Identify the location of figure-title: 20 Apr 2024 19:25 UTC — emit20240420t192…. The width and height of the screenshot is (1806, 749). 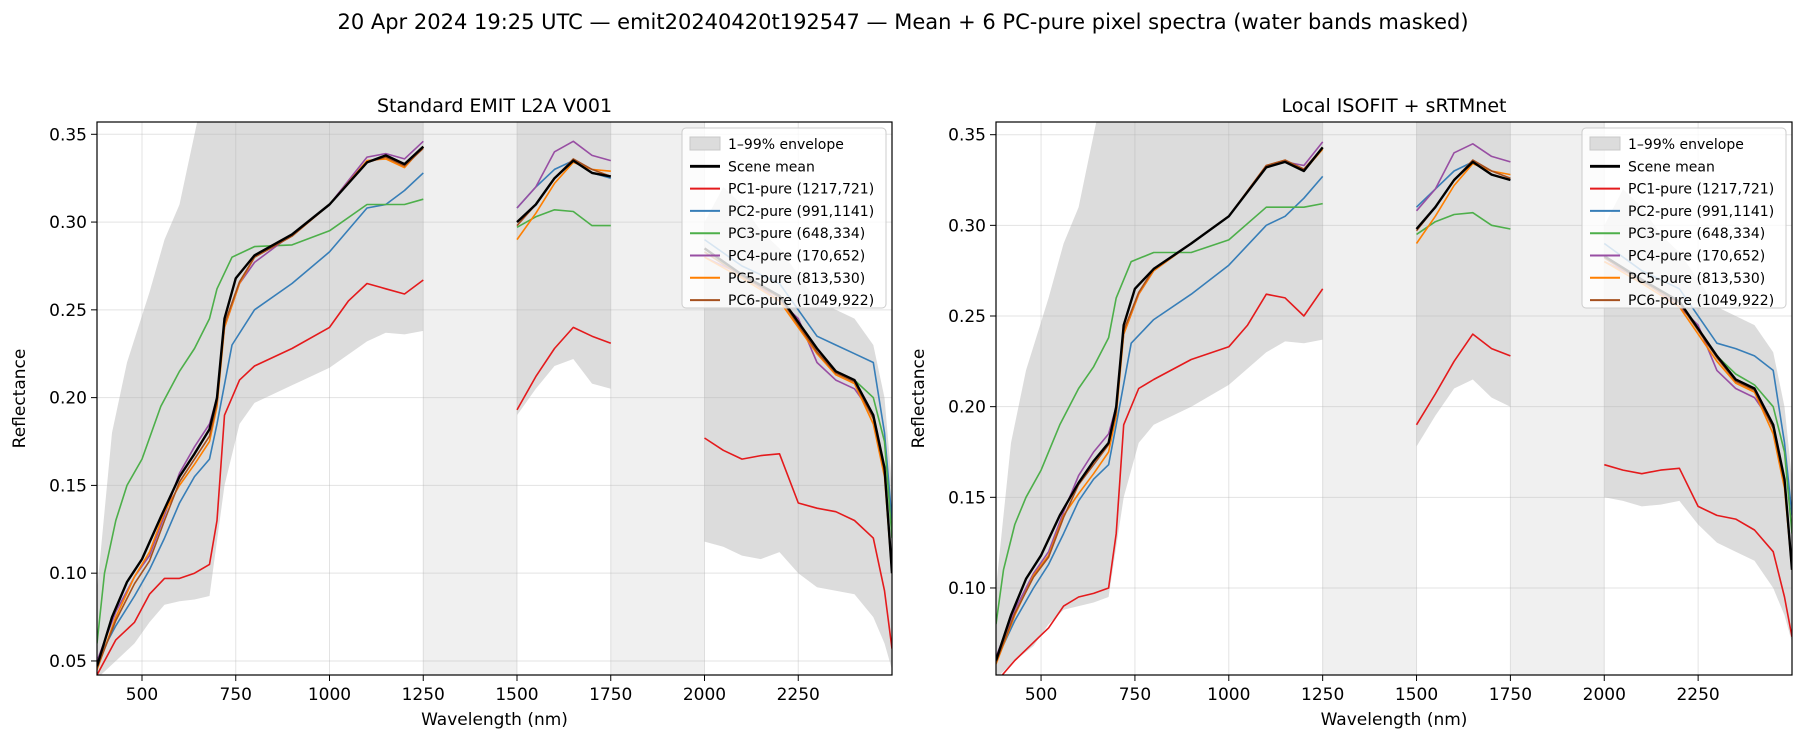
(903, 22).